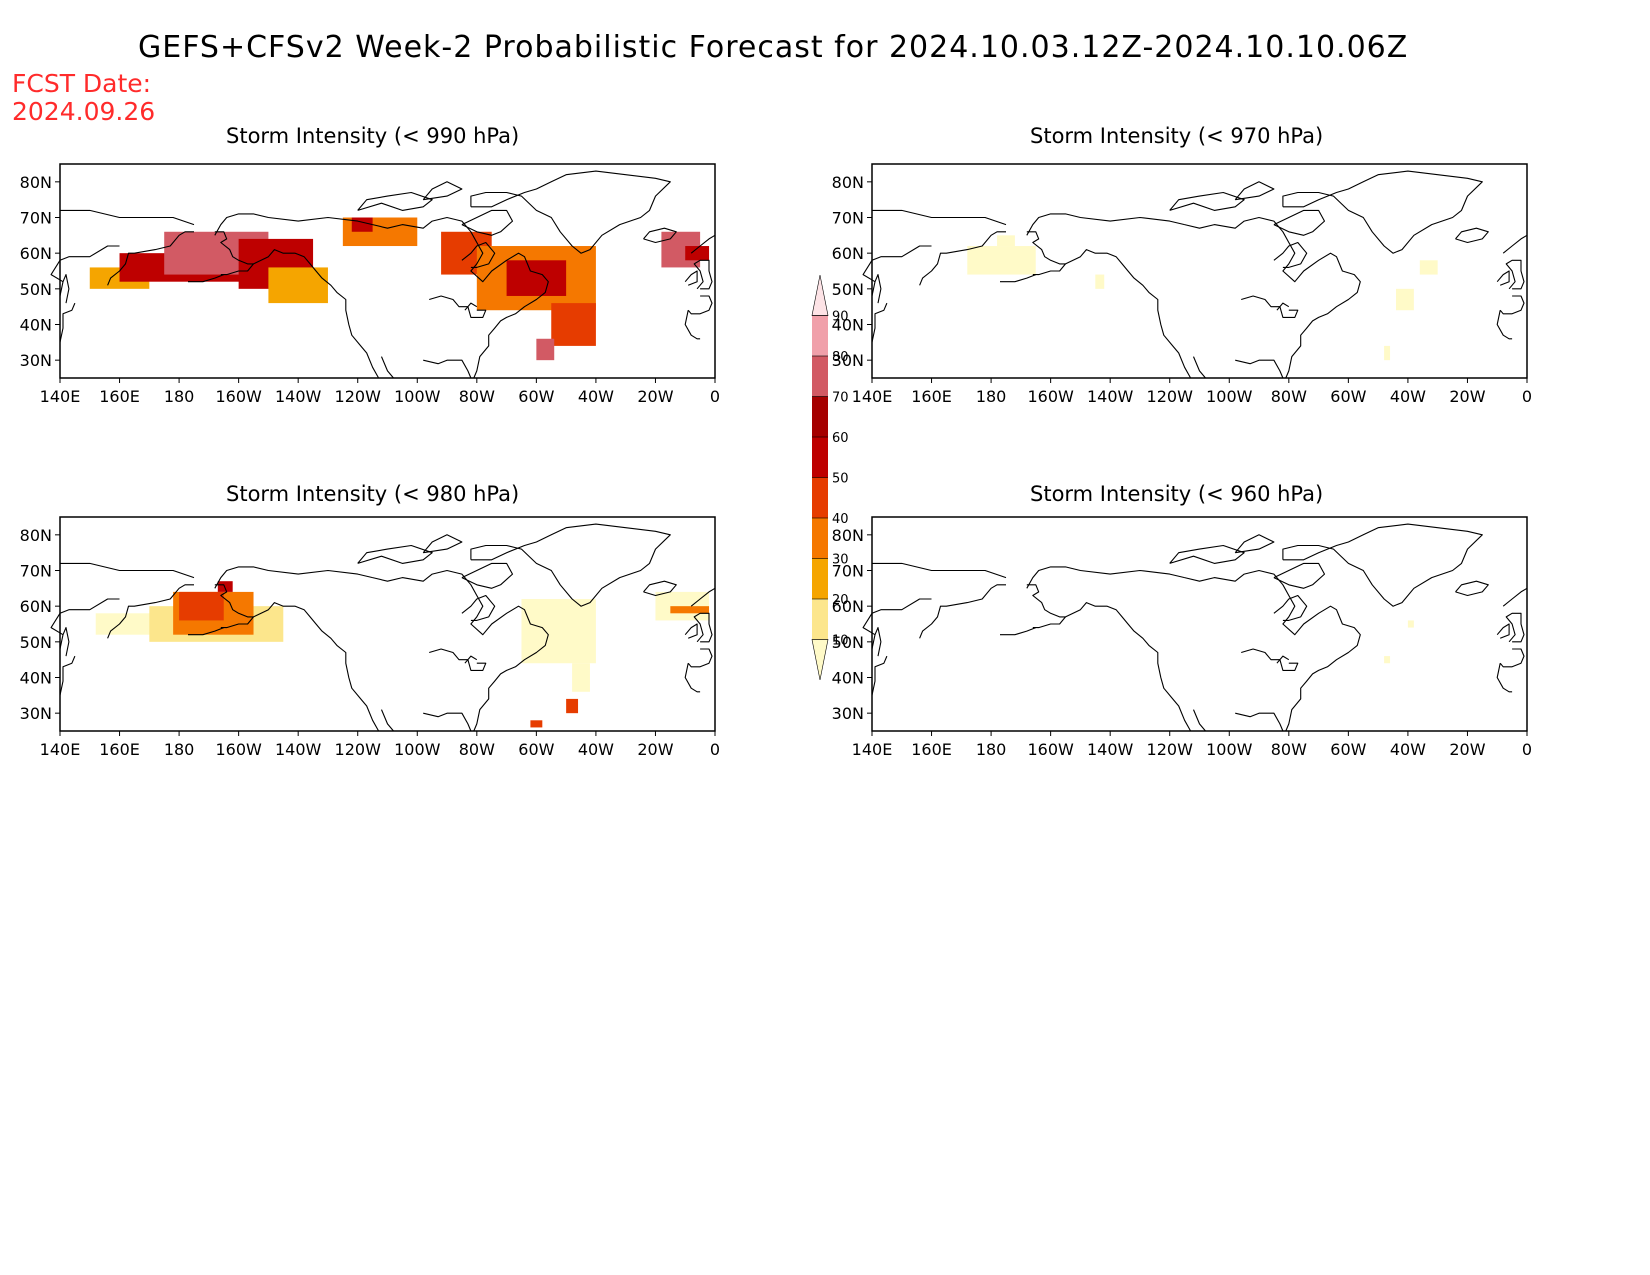 Image resolution: width=1650 pixels, height=1275 pixels. What do you see at coordinates (715, 749) in the screenshot?
I see `lon-tick-label: 0` at bounding box center [715, 749].